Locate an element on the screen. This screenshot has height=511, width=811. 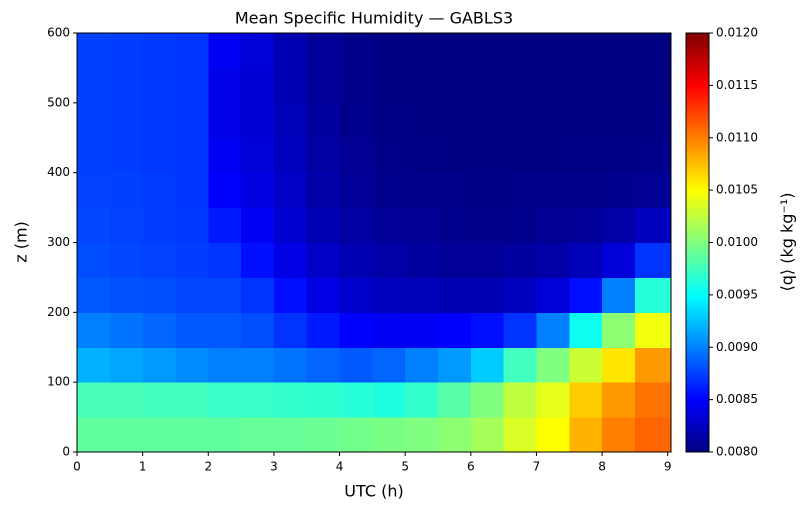
y-tick-label: 300 is located at coordinates (58, 242).